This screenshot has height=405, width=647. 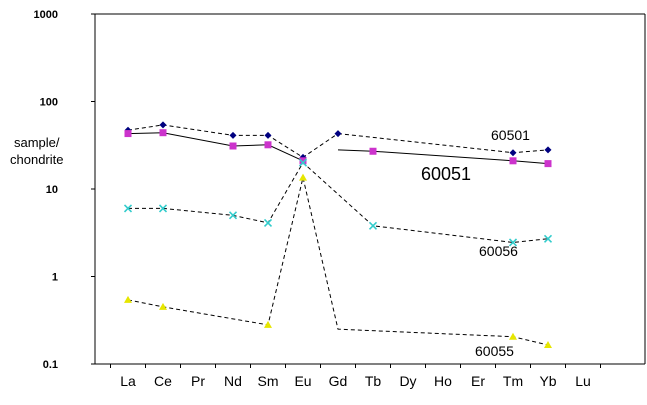 What do you see at coordinates (498, 251) in the screenshot?
I see `series-label-60056: 60056` at bounding box center [498, 251].